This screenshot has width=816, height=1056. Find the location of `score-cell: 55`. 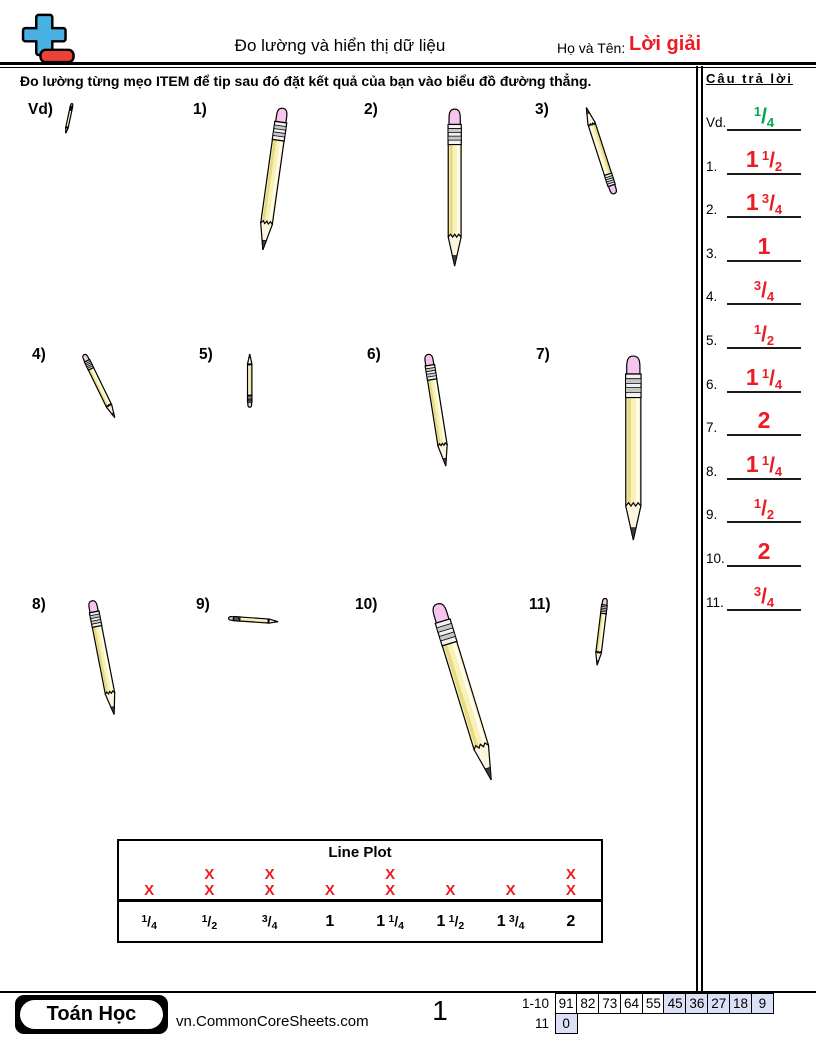

score-cell: 55 is located at coordinates (653, 1003).